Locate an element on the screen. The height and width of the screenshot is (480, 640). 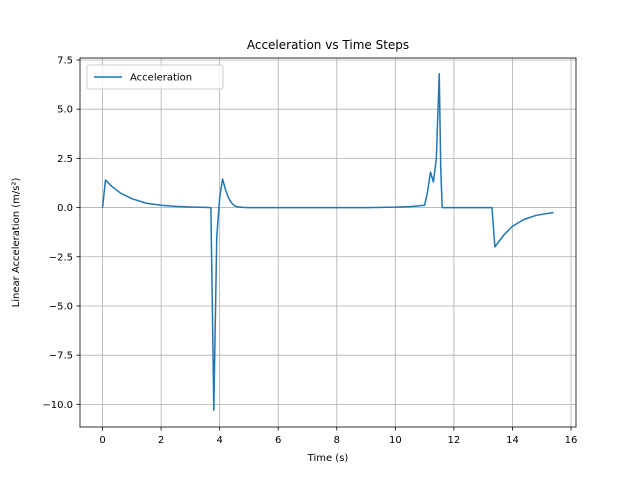
legend-label: Acceleration is located at coordinates (161, 78).